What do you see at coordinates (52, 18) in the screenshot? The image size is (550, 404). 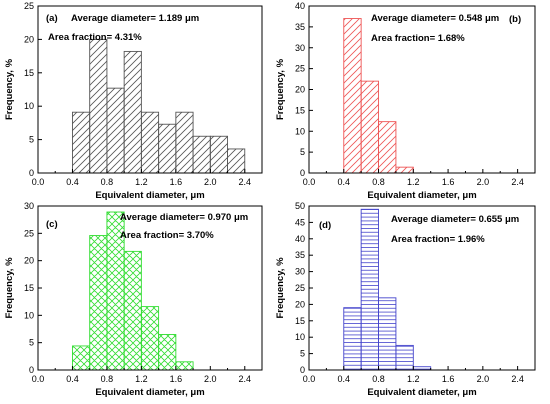 I see `panel-label: (a)` at bounding box center [52, 18].